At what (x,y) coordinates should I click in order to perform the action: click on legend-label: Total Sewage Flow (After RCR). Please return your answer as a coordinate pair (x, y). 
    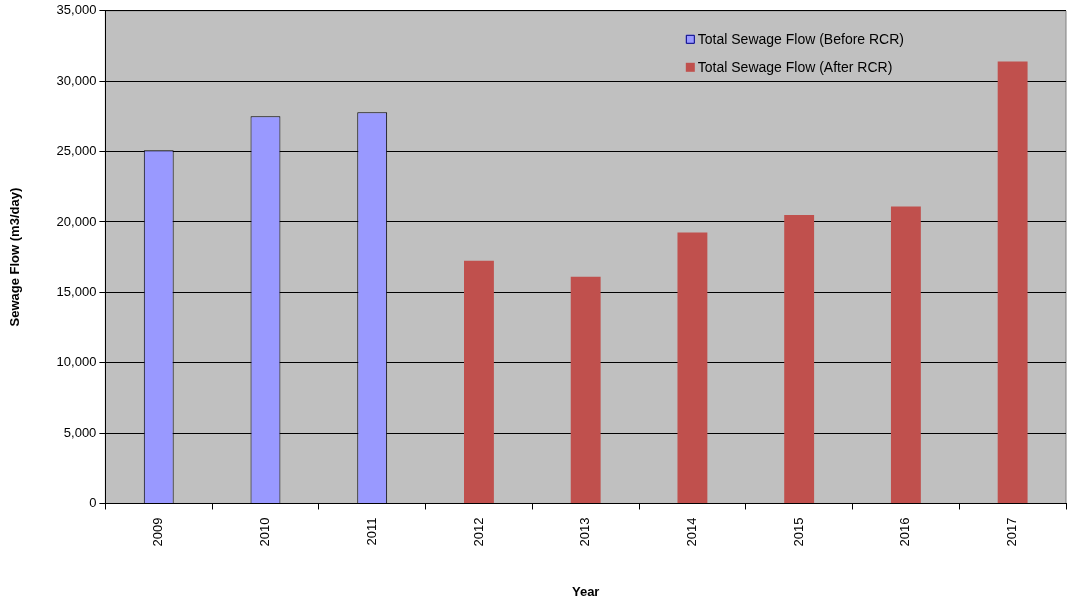
    Looking at the image, I should click on (795, 66).